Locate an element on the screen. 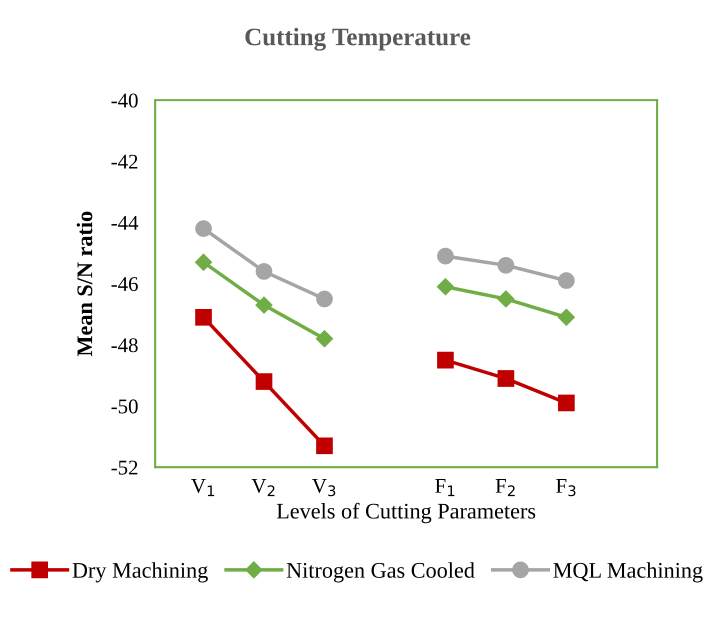 This screenshot has width=715, height=618. chart-title: Cutting Temperature is located at coordinates (357, 39).